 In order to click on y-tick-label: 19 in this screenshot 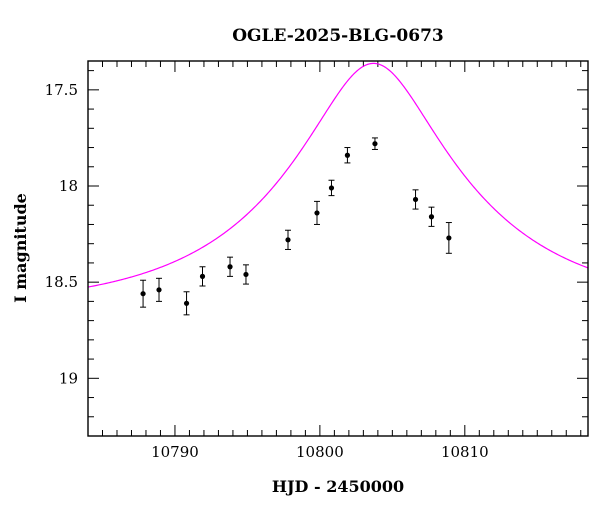, I will do `click(68, 378)`.